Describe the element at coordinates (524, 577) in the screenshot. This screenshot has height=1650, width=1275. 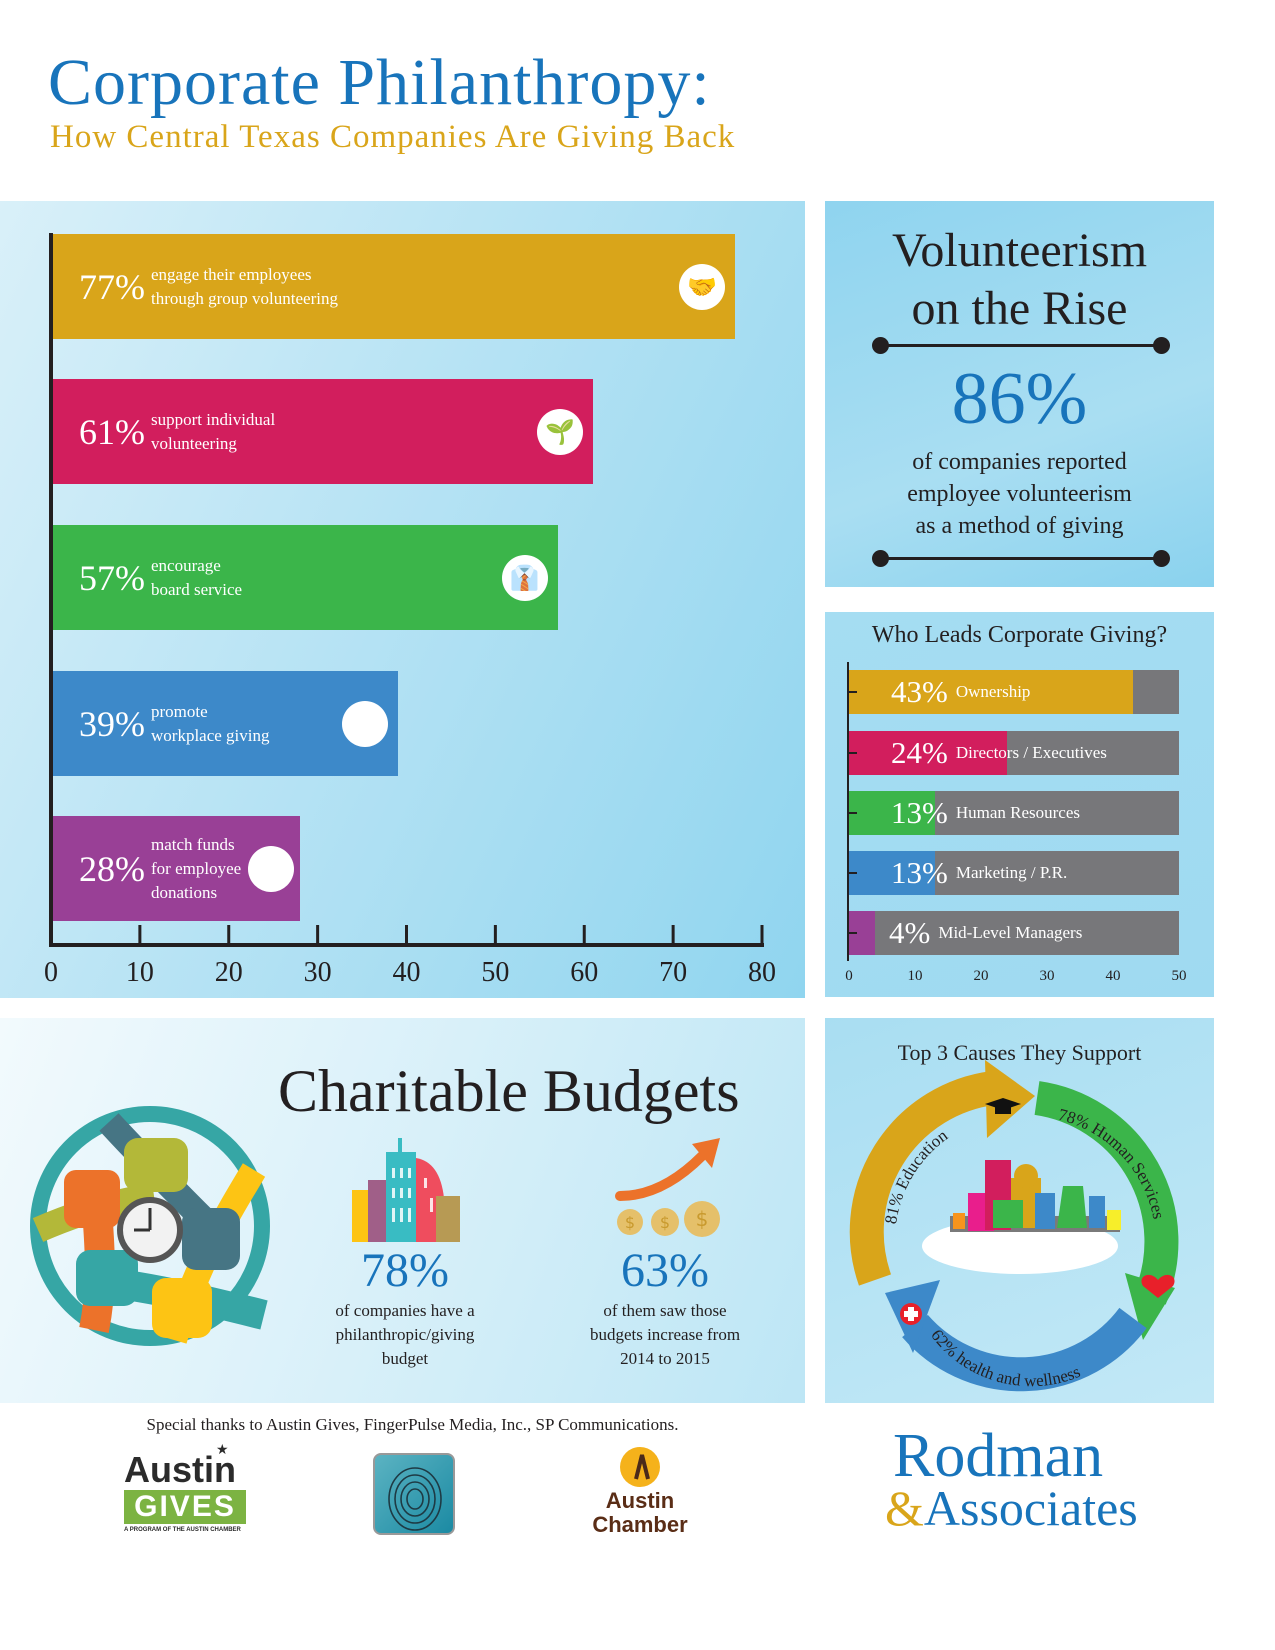
I see `necktie-icon: 👔` at that location.